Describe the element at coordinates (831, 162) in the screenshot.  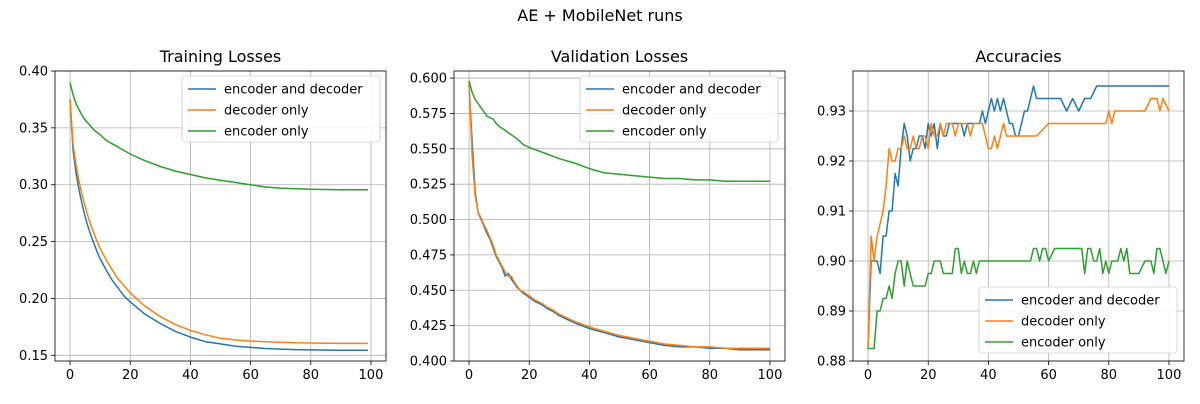
I see `y-tick-label: 0.92` at that location.